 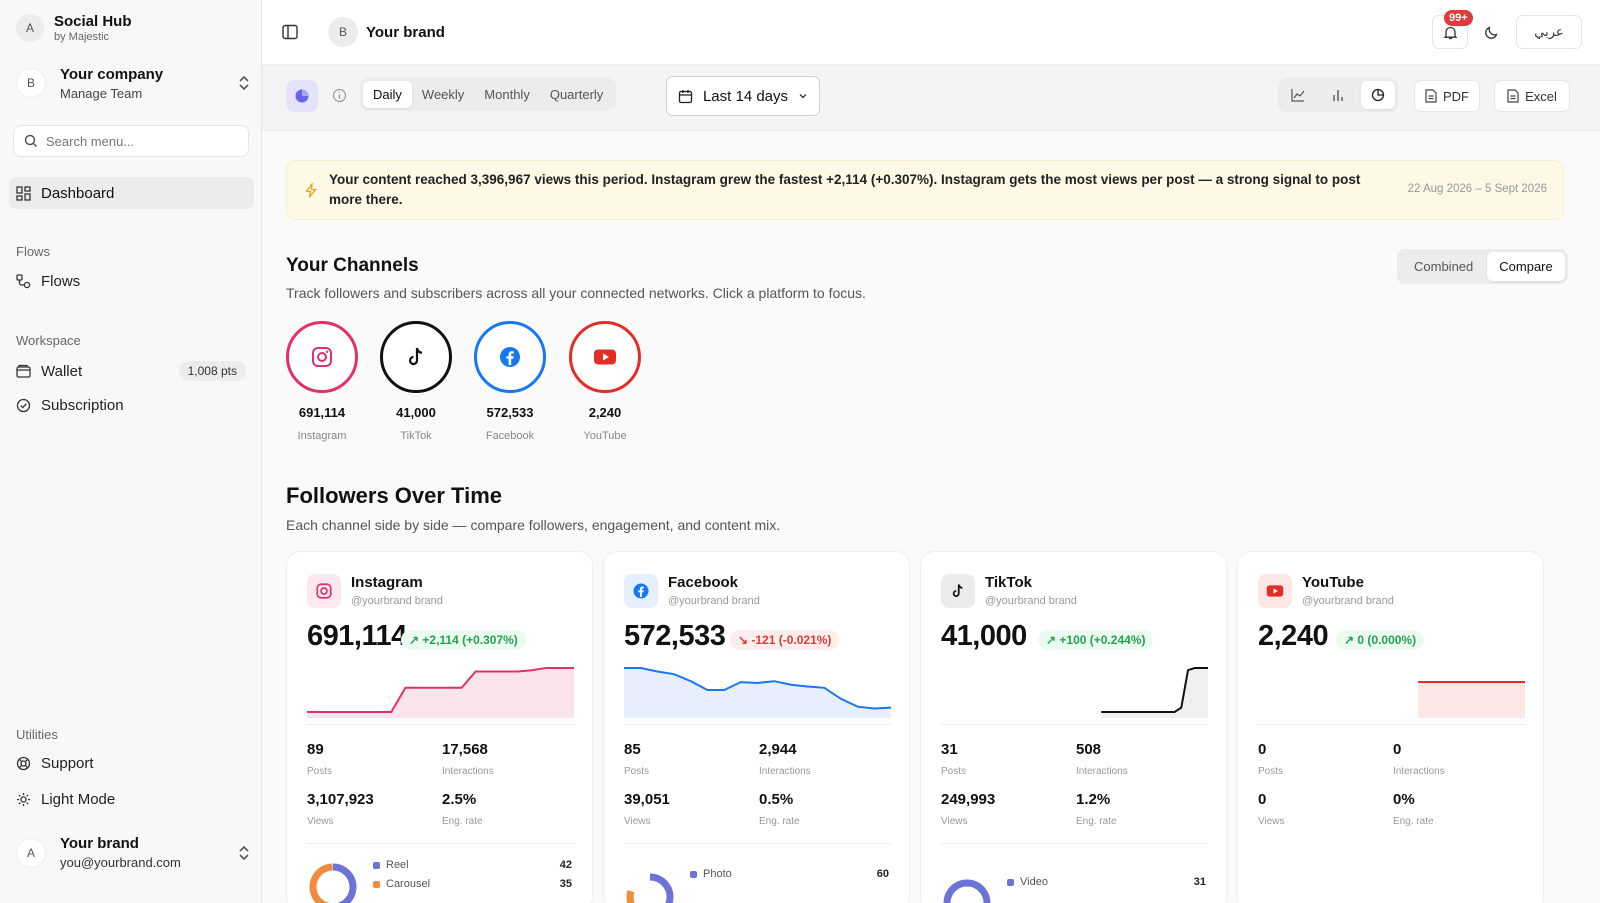 What do you see at coordinates (391, 865) in the screenshot?
I see `legend-item: Reel` at bounding box center [391, 865].